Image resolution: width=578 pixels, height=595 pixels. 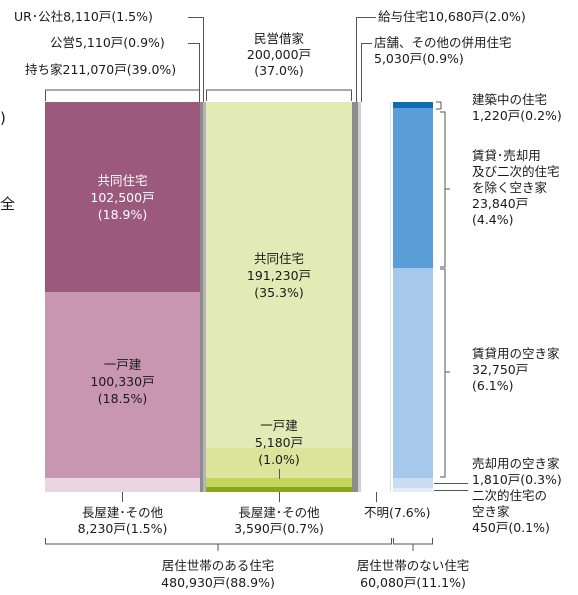 What do you see at coordinates (506, 155) in the screenshot?
I see `vacant-other-l1: 賃貸･売却用` at bounding box center [506, 155].